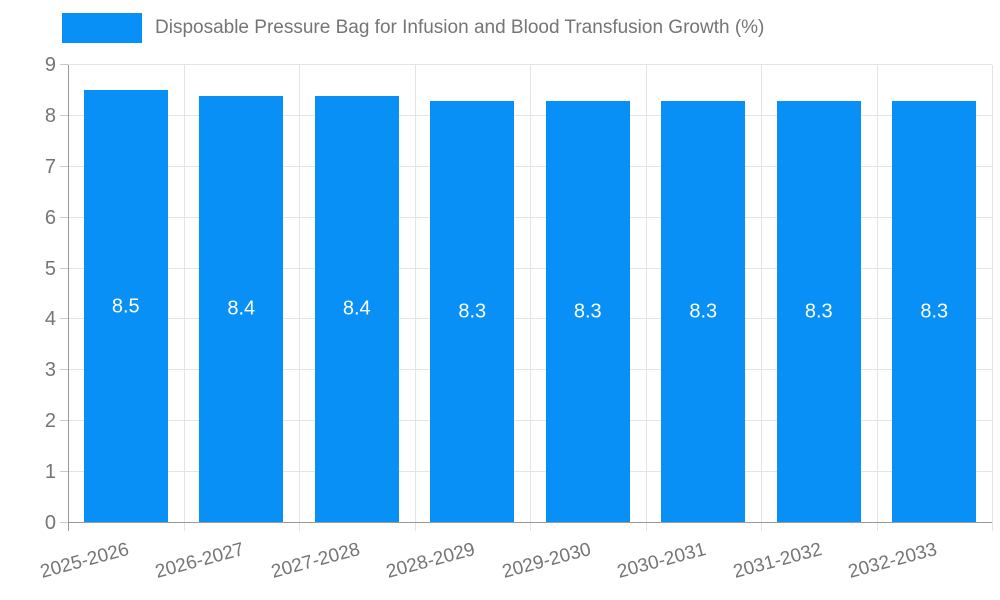 The width and height of the screenshot is (1000, 600). Describe the element at coordinates (102, 28) in the screenshot. I see `legend-swatch-icon` at that location.